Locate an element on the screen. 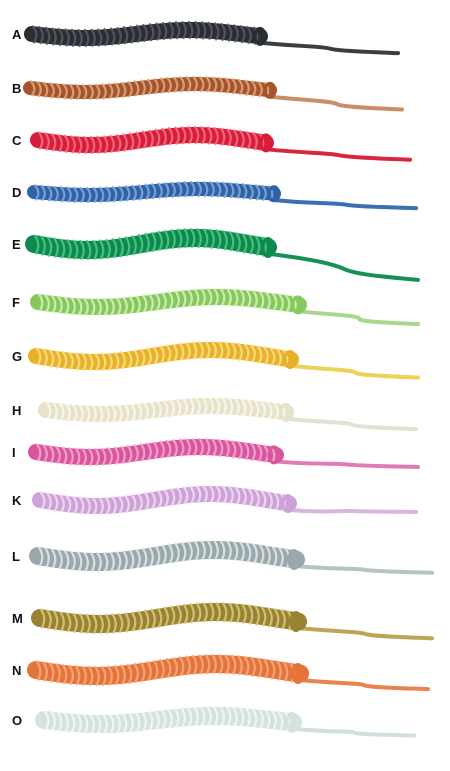  specimen-label: I is located at coordinates (14, 452).